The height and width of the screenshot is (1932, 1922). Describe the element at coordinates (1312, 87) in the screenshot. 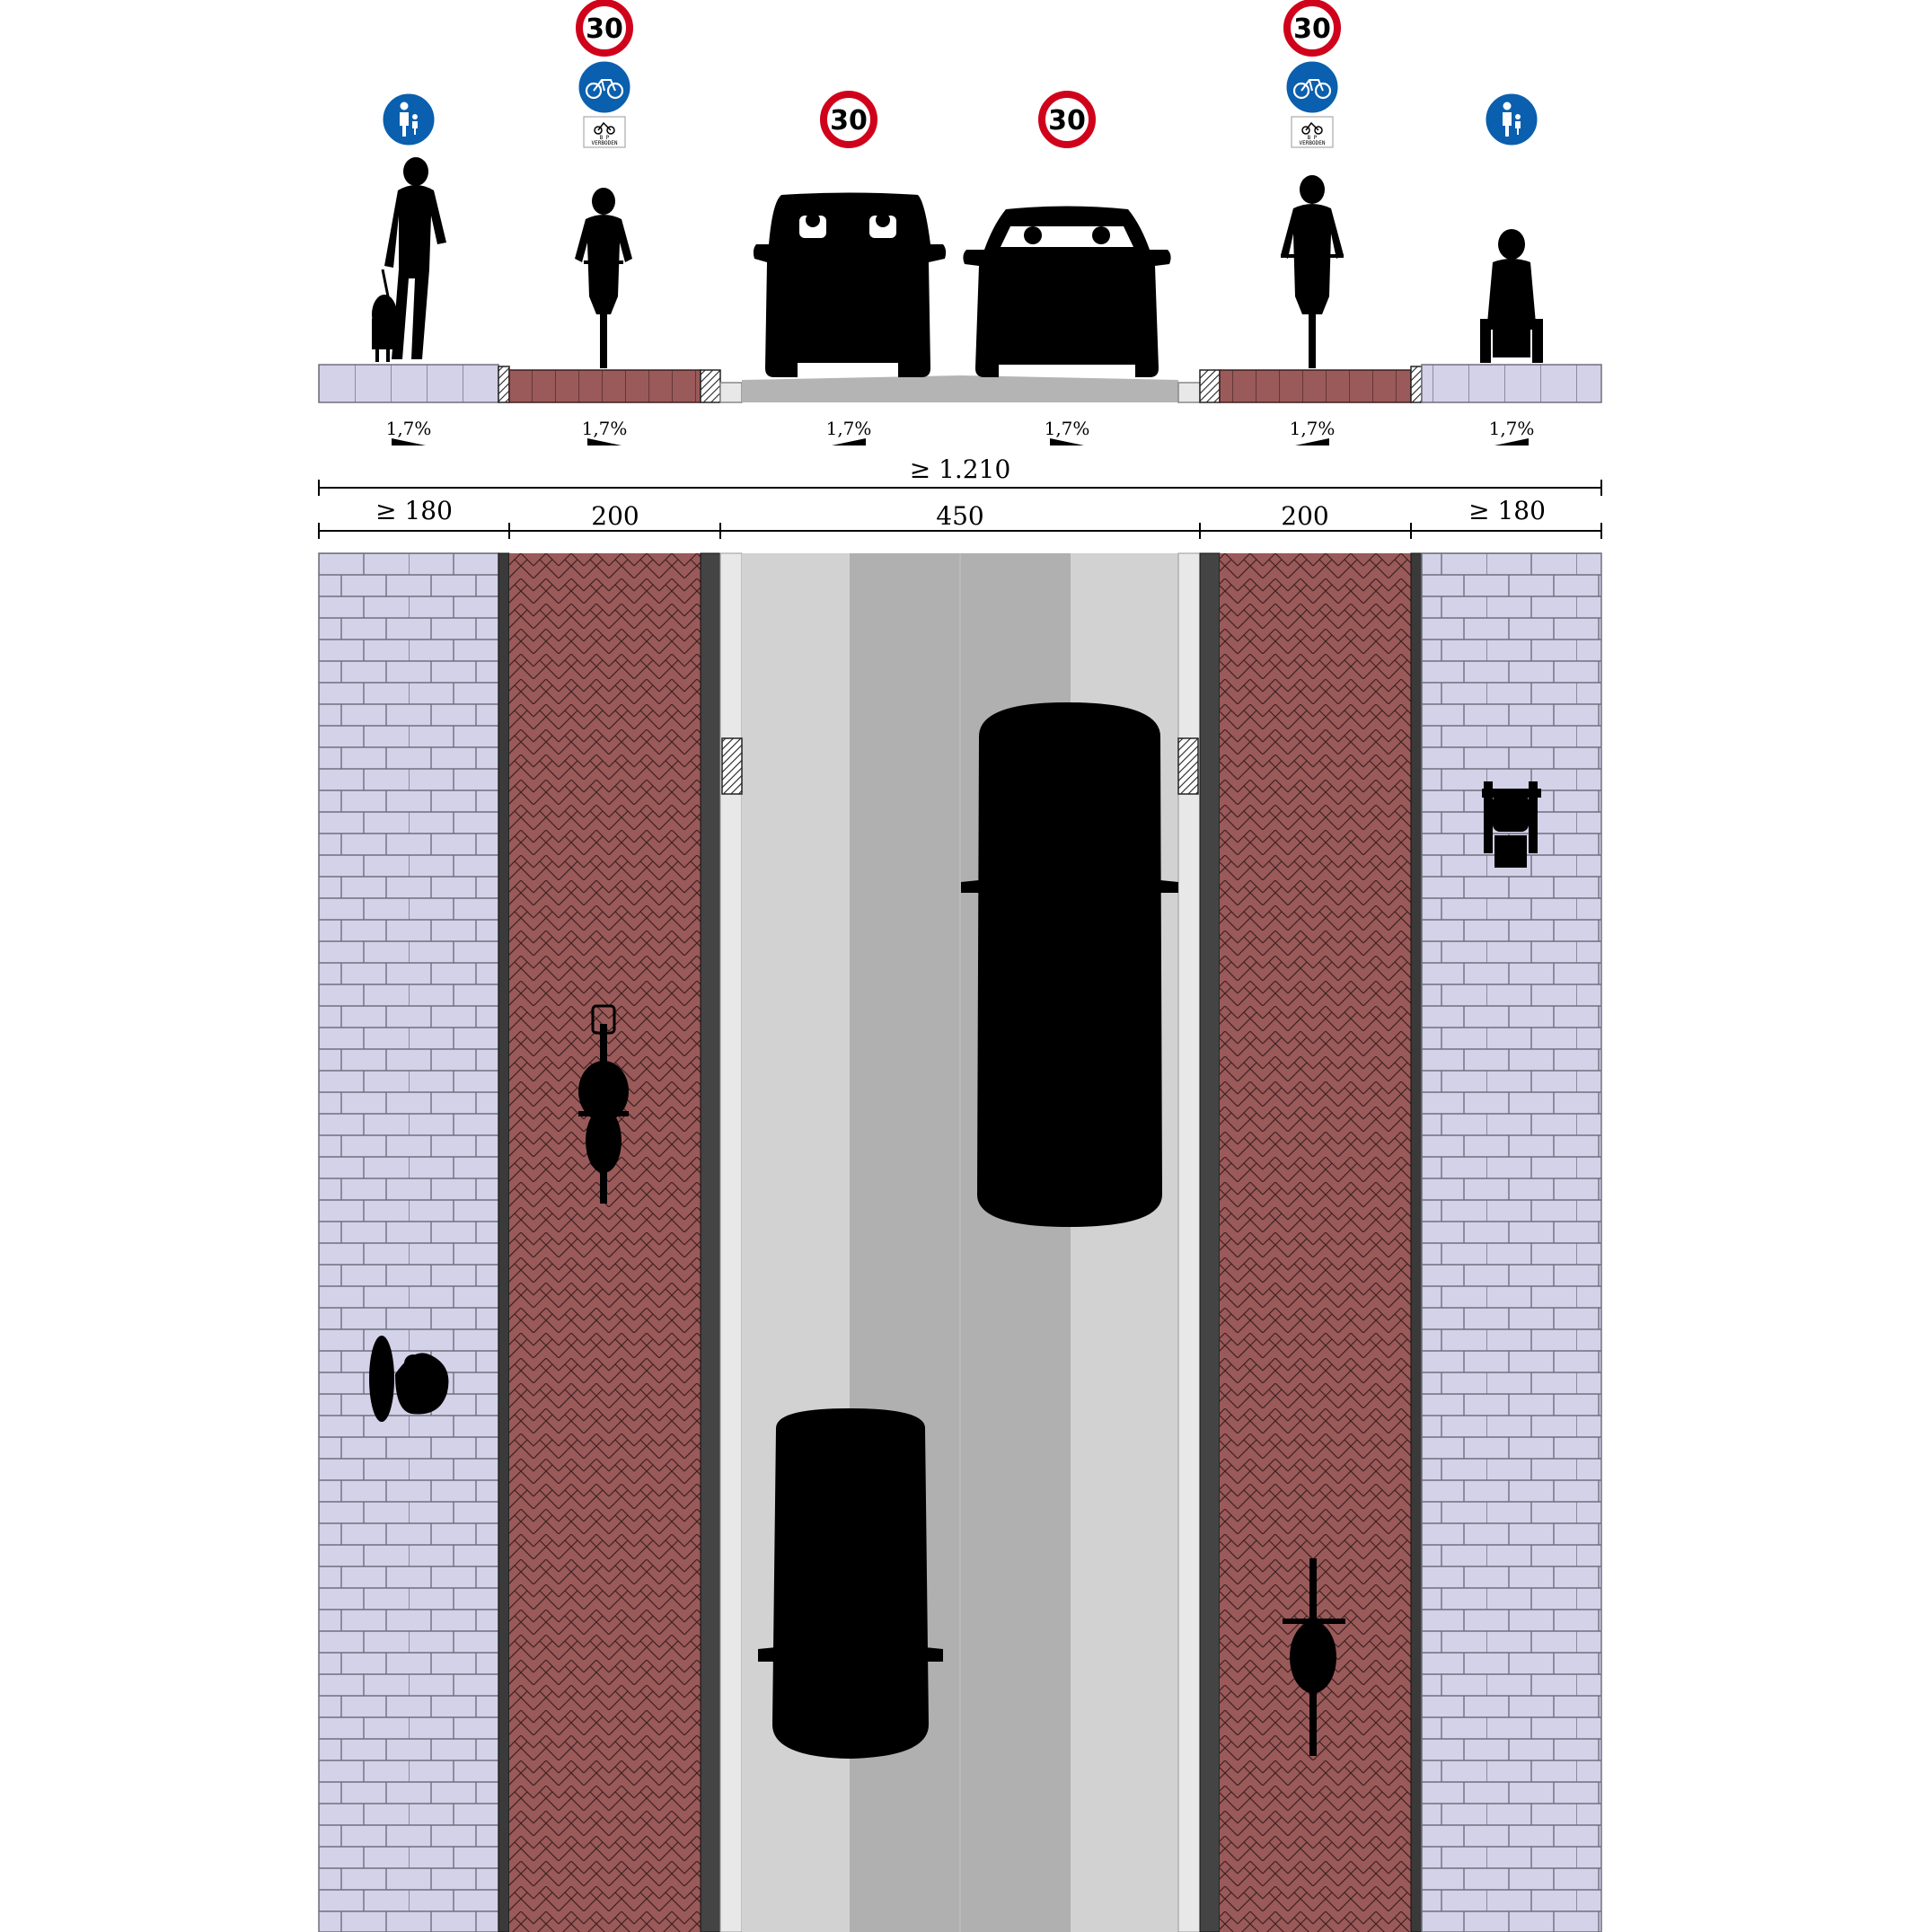

I see `bicycle-sign-right-icon` at that location.